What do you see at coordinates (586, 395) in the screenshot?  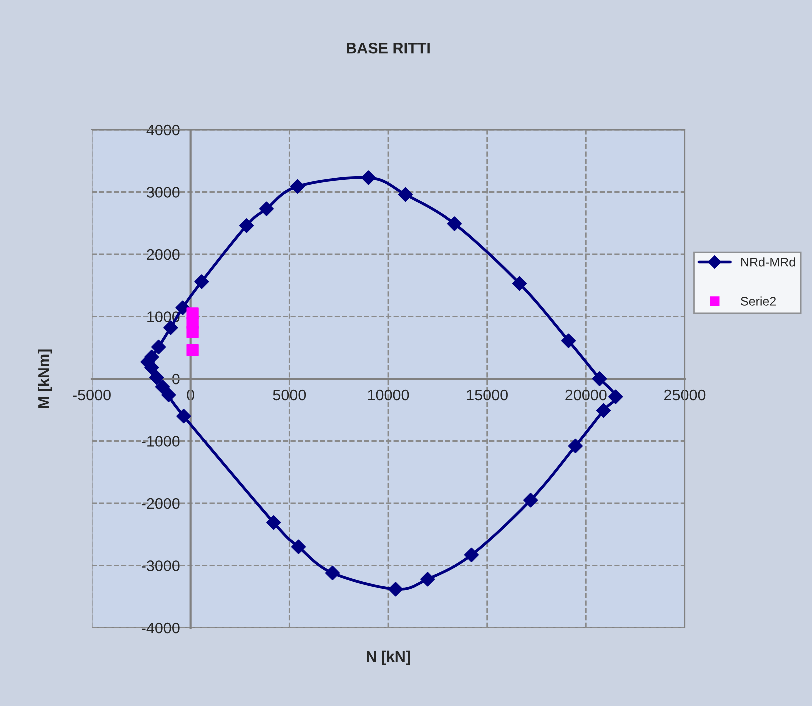 I see `x-tick-label: 20000` at bounding box center [586, 395].